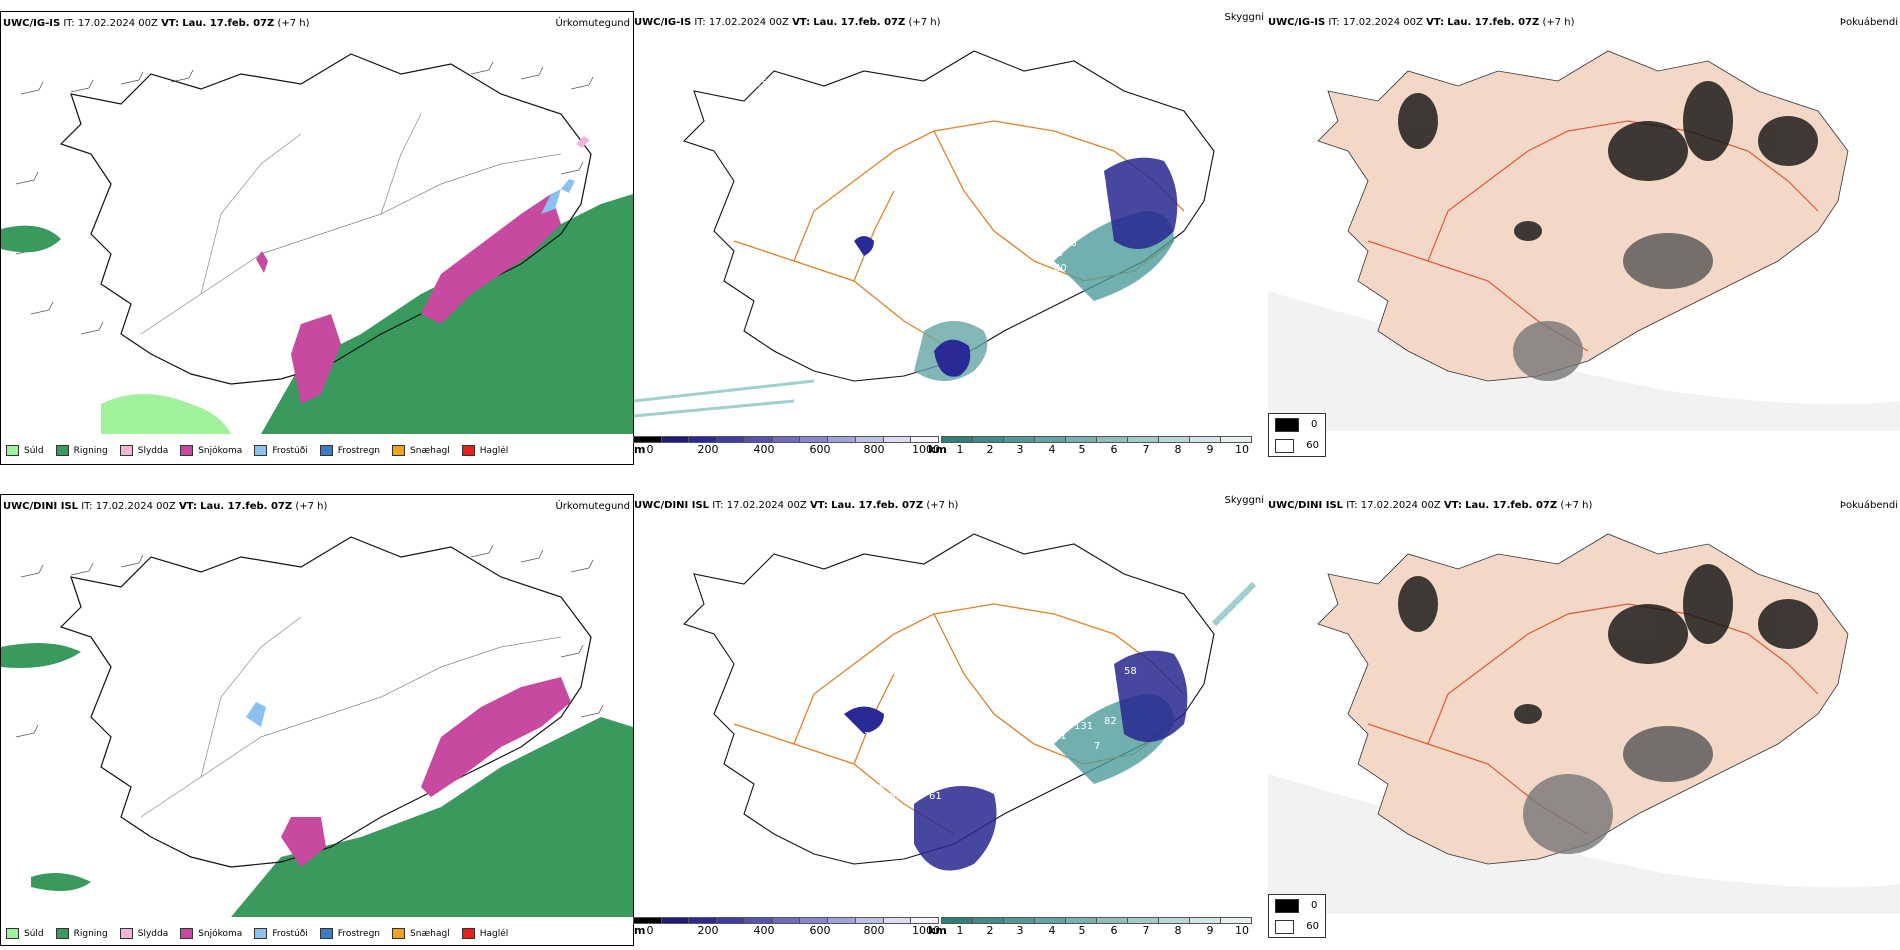  Describe the element at coordinates (990, 751) in the screenshot. I see `cloud-height-label: 84` at that location.